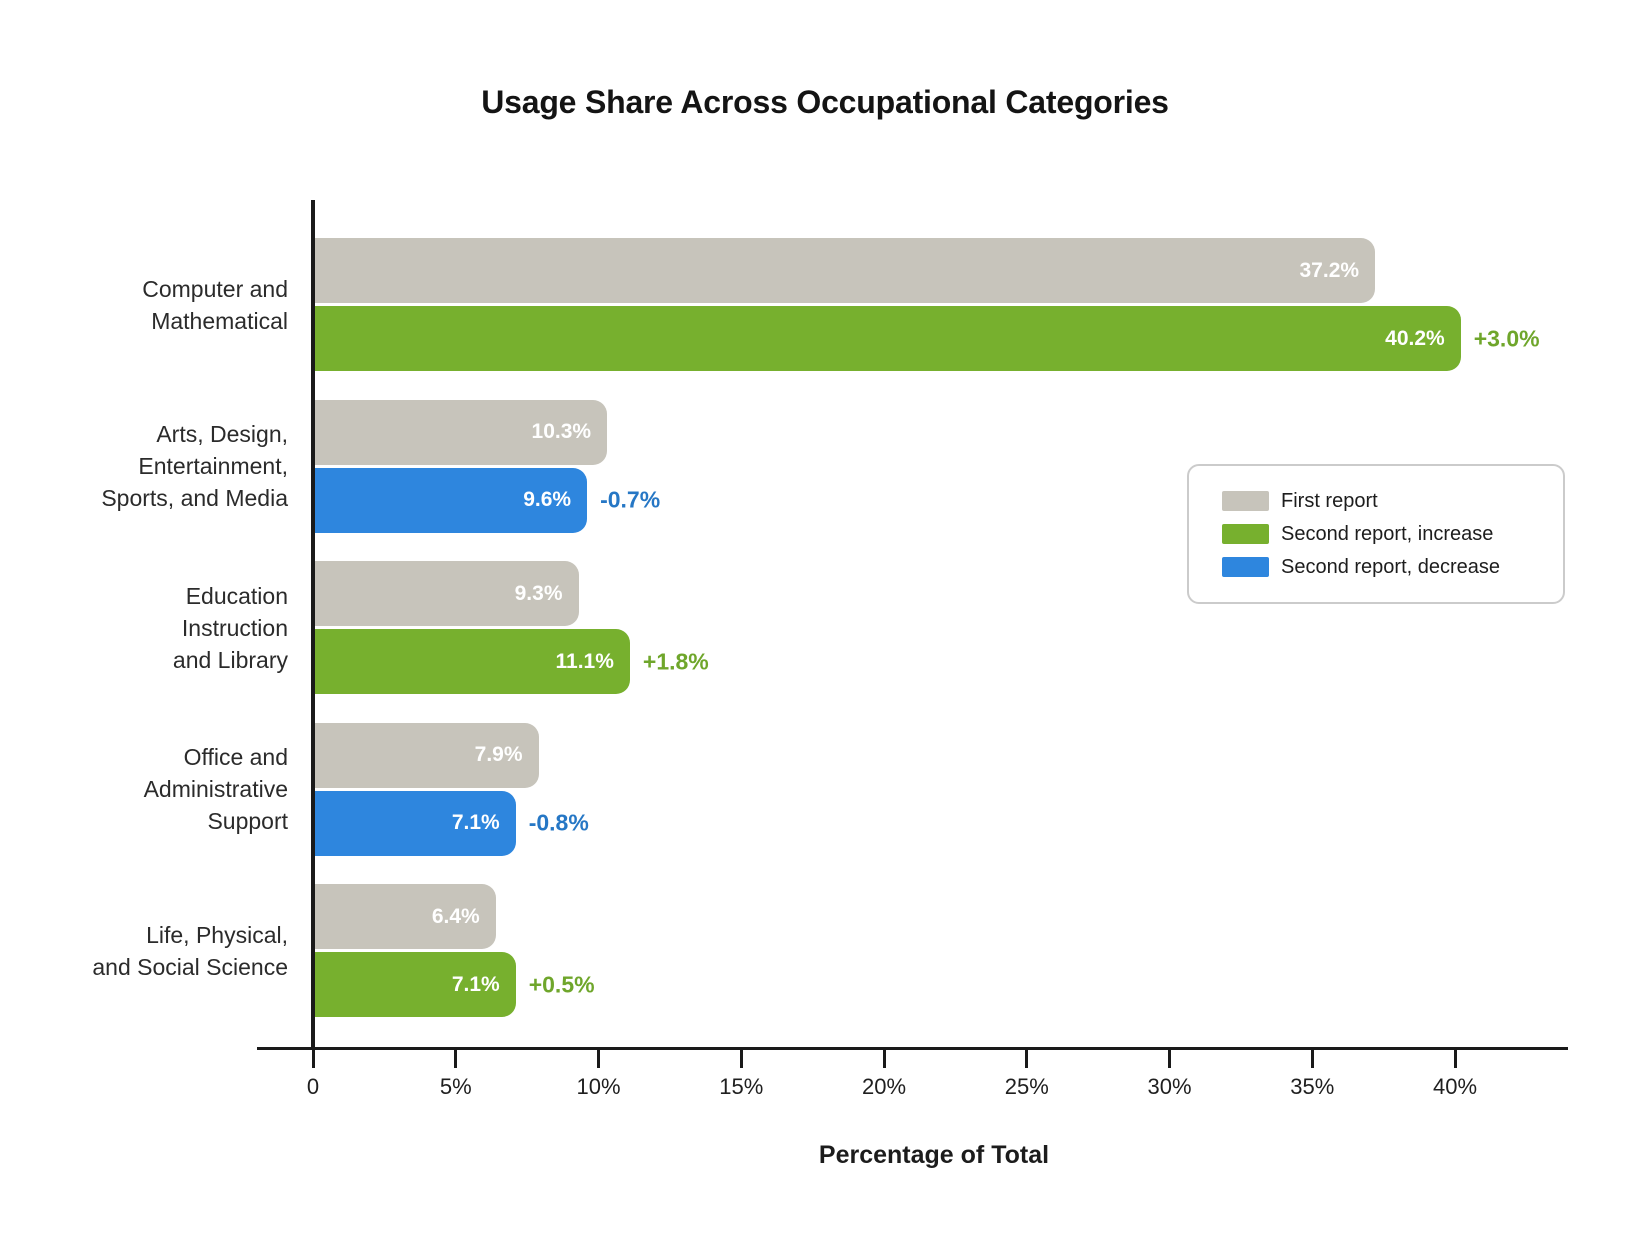  What do you see at coordinates (558, 822) in the screenshot?
I see `delta-label: -0.8%` at bounding box center [558, 822].